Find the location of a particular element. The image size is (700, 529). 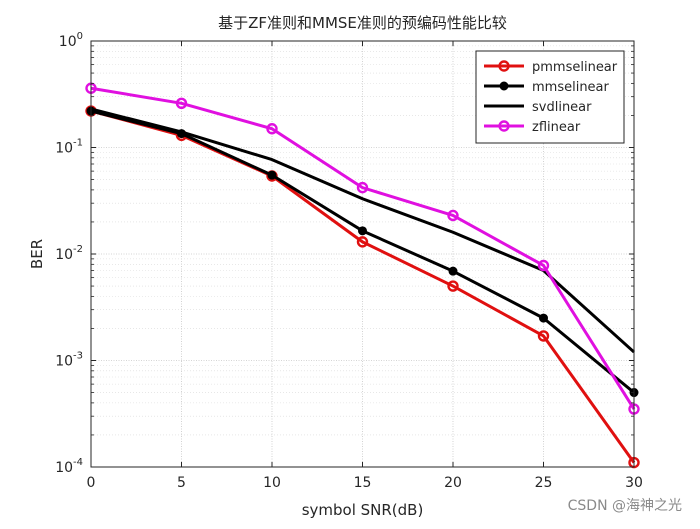

x-tick-label: 10 is located at coordinates (272, 483).